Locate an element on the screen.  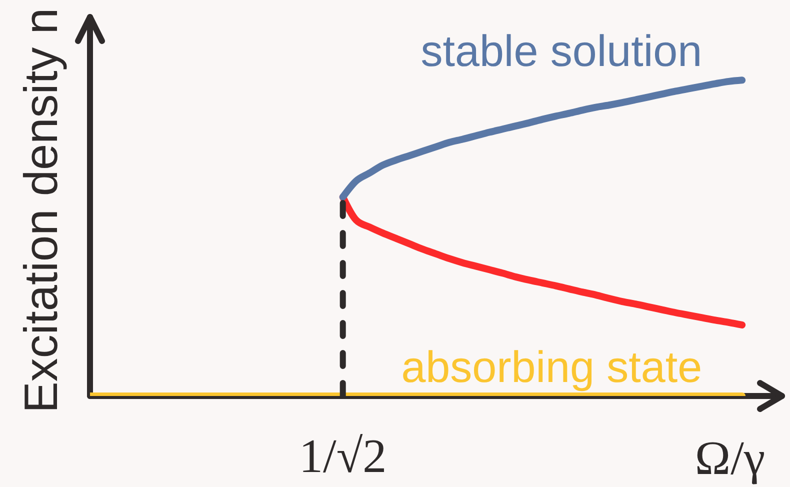
series-label: absorbing state is located at coordinates (551, 367).